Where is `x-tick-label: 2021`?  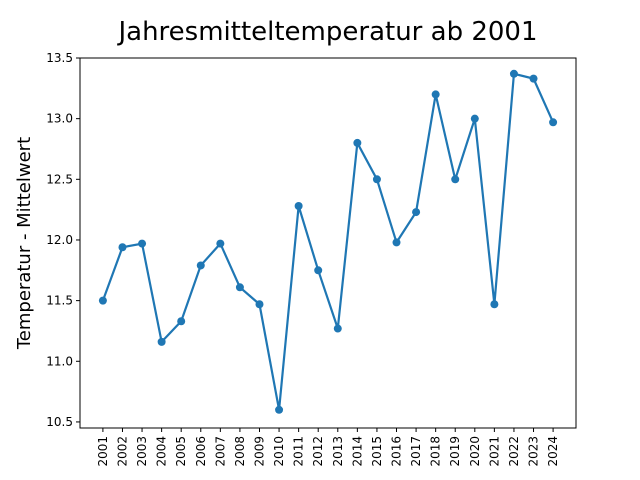
x-tick-label: 2021 is located at coordinates (494, 451).